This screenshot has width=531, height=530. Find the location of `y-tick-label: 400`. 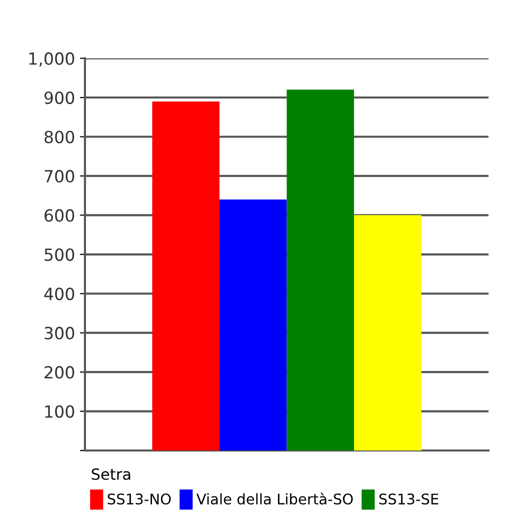

y-tick-label: 400 is located at coordinates (59, 294).